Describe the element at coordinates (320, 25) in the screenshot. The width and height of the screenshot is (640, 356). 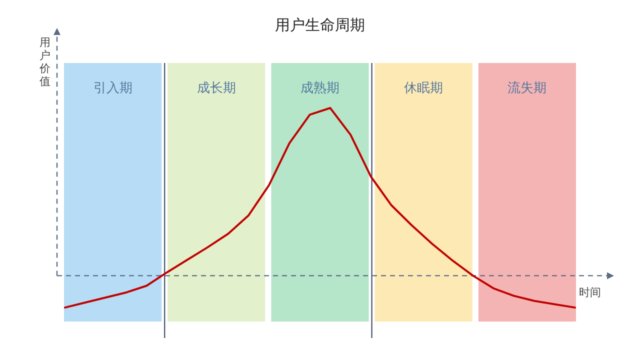
I see `chart-title: 用户生命周期` at that location.